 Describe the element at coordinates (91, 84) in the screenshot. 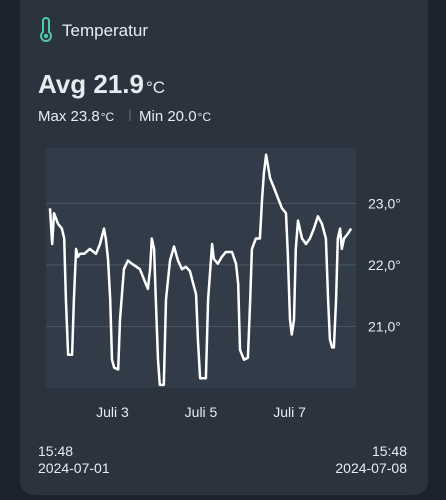

I see `avg-value: Avg 21.9` at that location.